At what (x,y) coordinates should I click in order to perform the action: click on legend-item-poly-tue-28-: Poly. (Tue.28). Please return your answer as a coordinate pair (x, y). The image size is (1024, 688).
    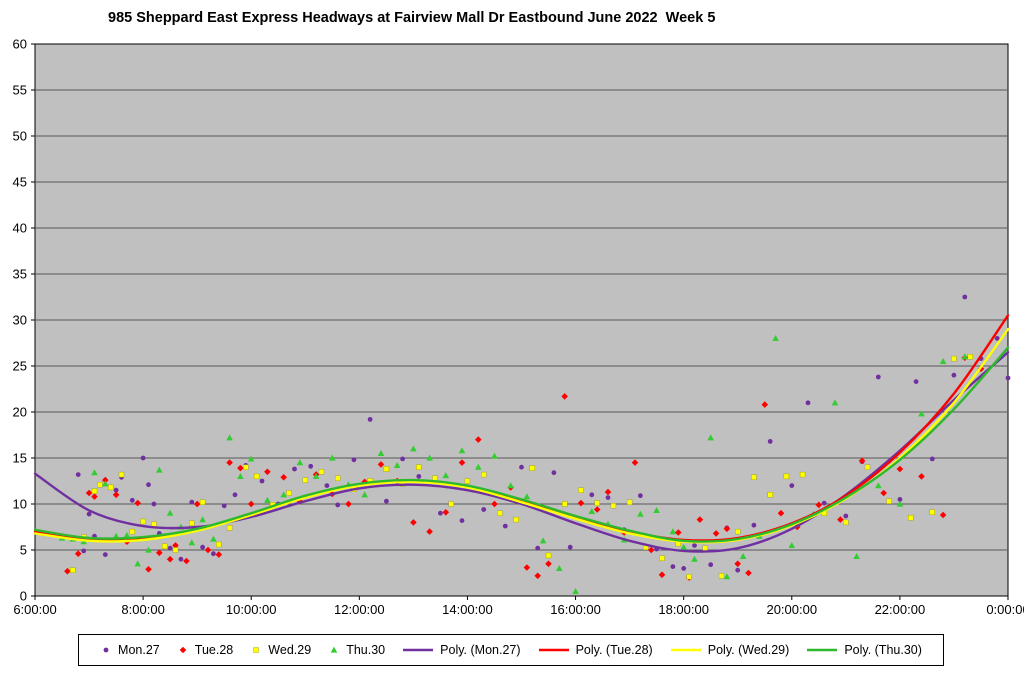
    Looking at the image, I should click on (595, 650).